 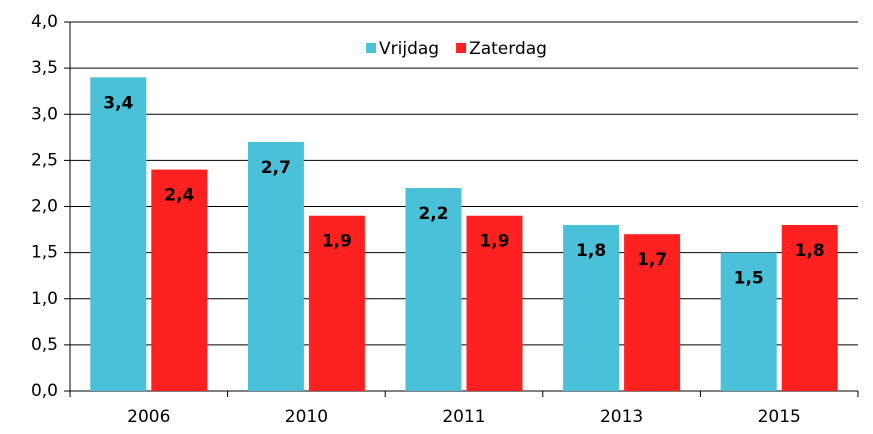 What do you see at coordinates (179, 196) in the screenshot?
I see `value-label: 2,4` at bounding box center [179, 196].